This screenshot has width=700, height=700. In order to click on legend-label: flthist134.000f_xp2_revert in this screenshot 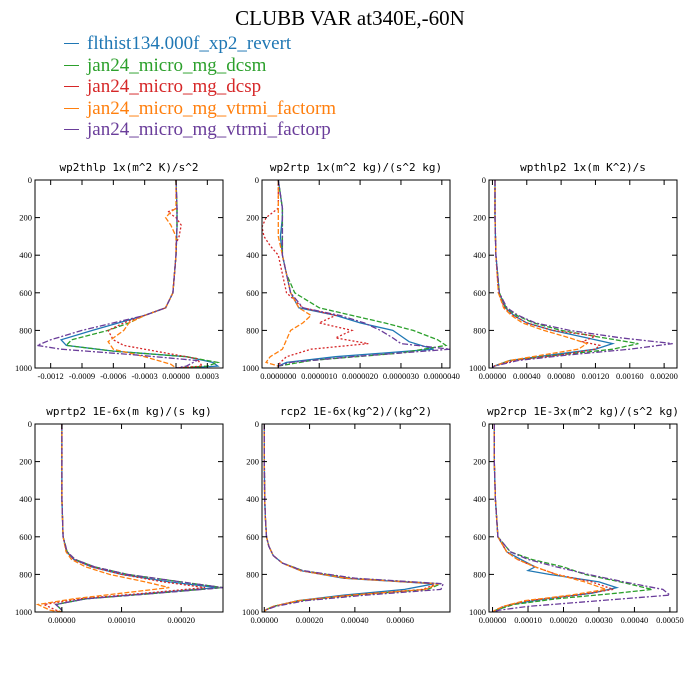, I will do `click(189, 43)`.